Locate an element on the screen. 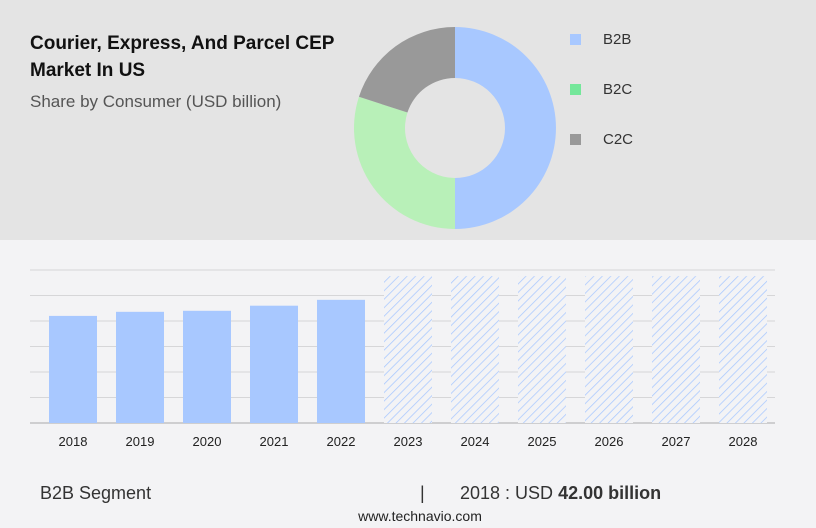 This screenshot has width=816, height=528. x-tick-label: 2020 is located at coordinates (207, 441).